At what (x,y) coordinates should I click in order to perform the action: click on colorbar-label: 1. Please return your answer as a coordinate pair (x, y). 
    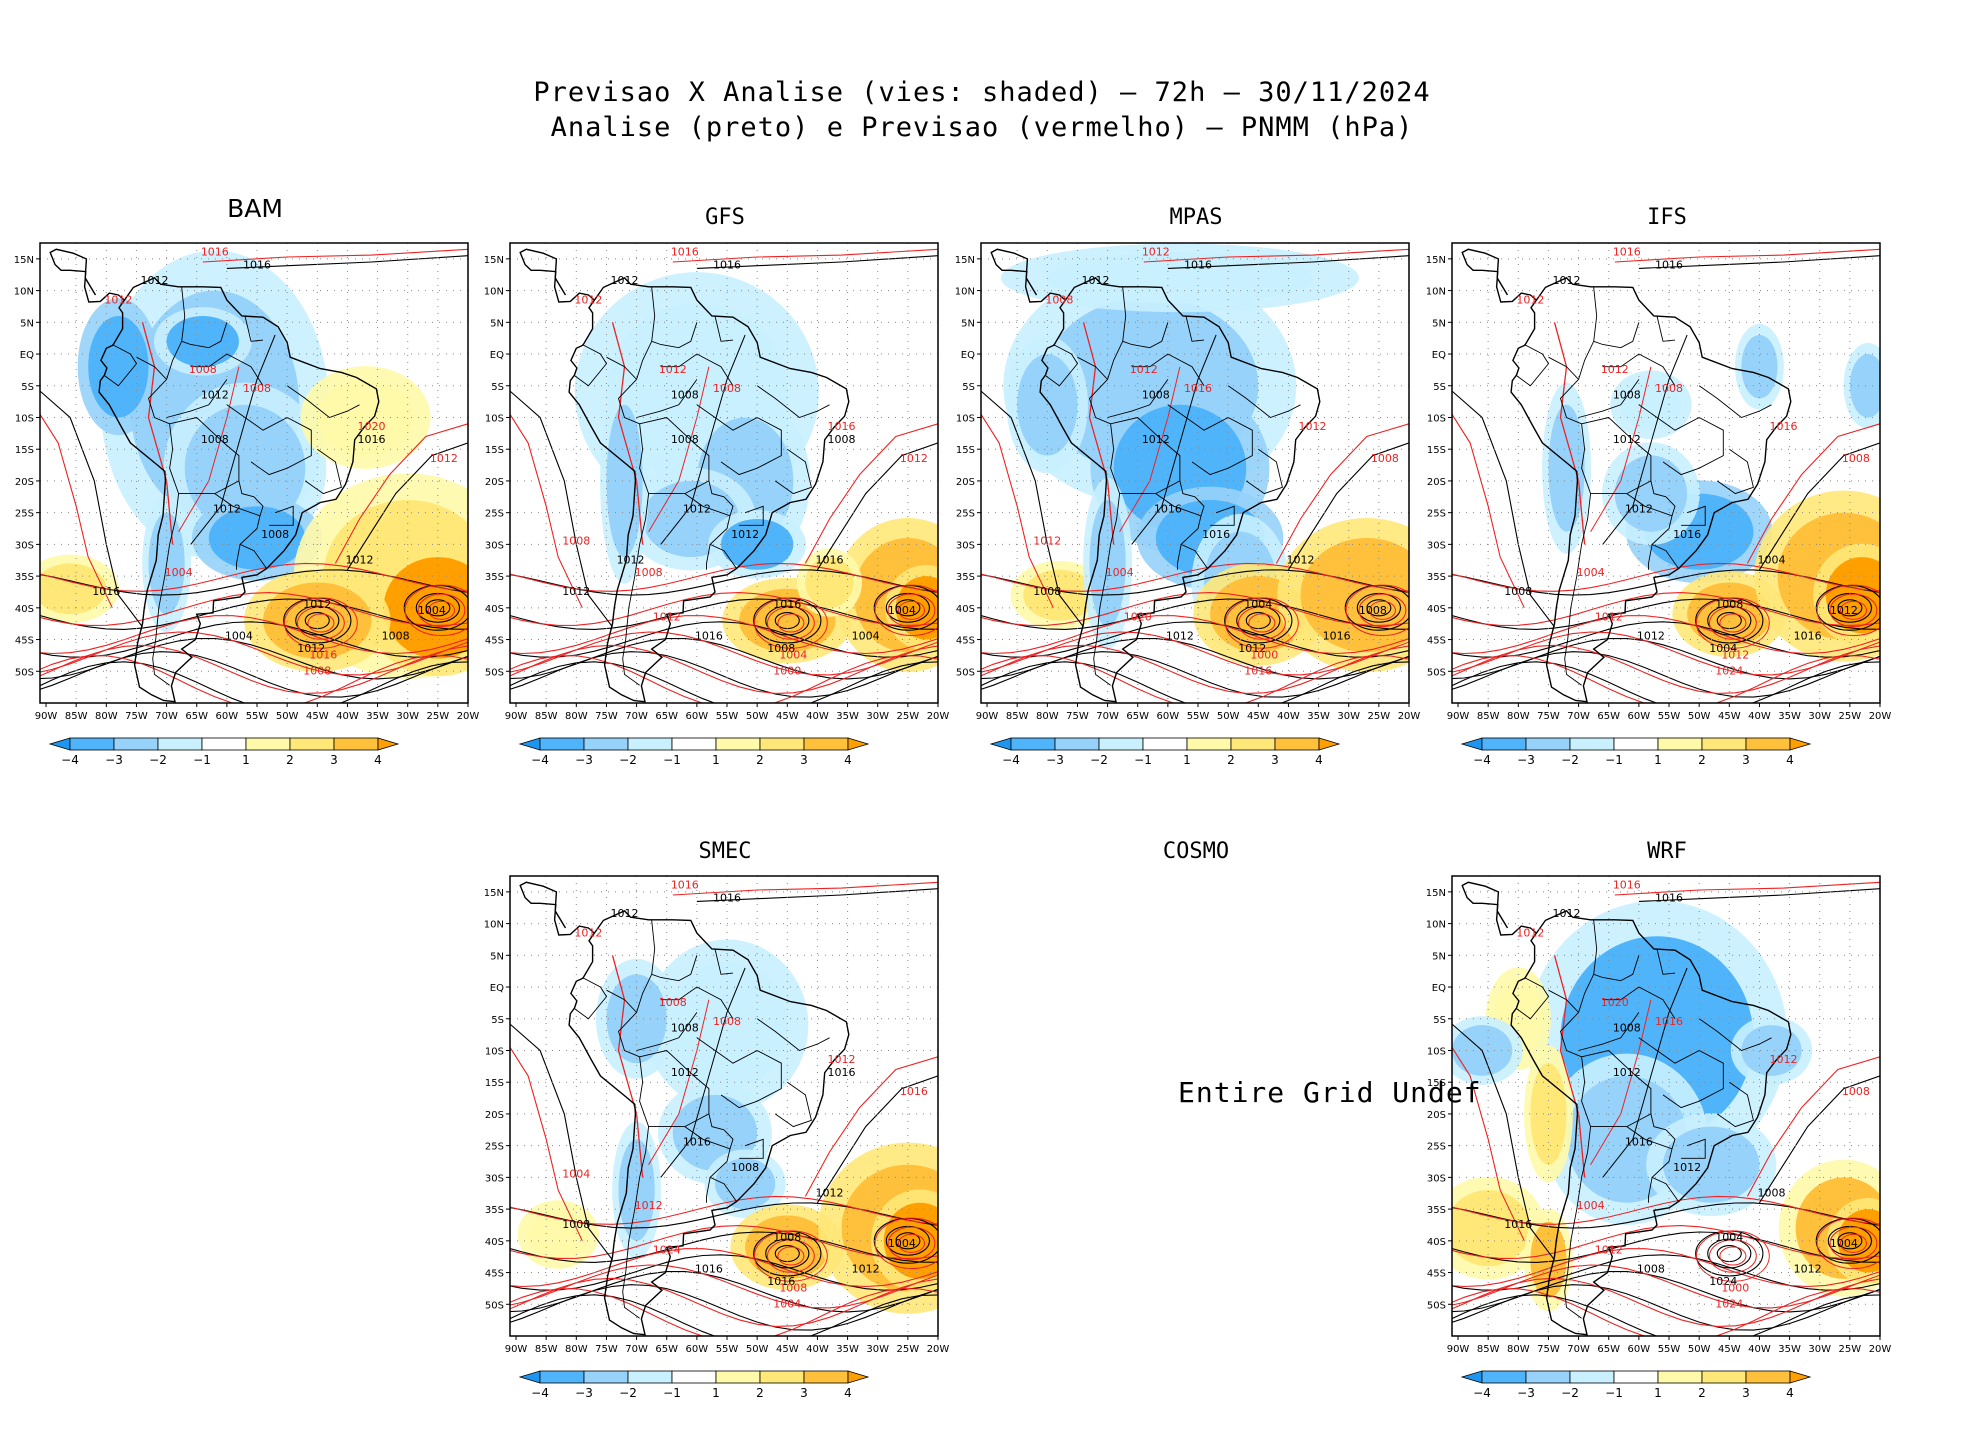
    Looking at the image, I should click on (1658, 760).